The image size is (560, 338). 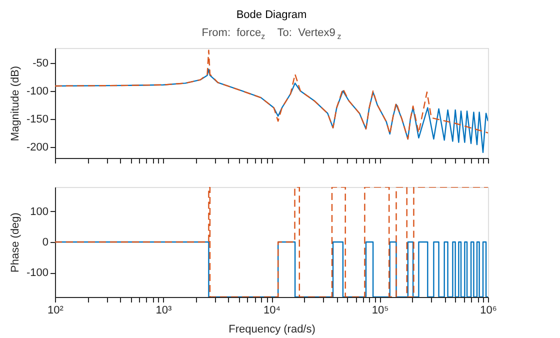 What do you see at coordinates (488, 310) in the screenshot?
I see `x-tick-label: 10⁶` at bounding box center [488, 310].